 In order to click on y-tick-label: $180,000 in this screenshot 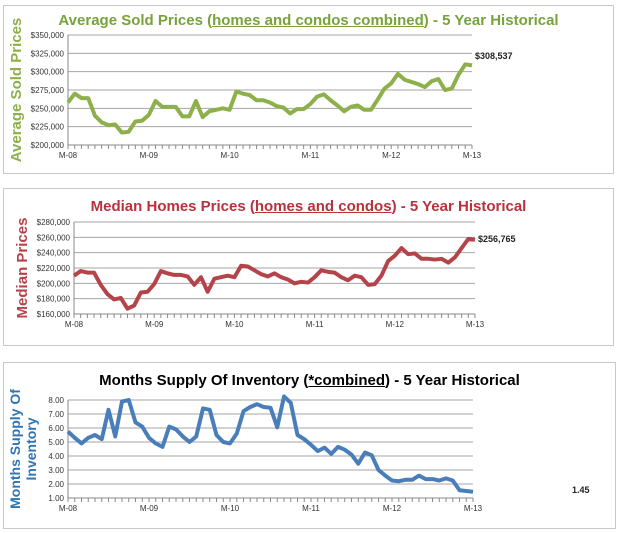, I will do `click(54, 299)`.